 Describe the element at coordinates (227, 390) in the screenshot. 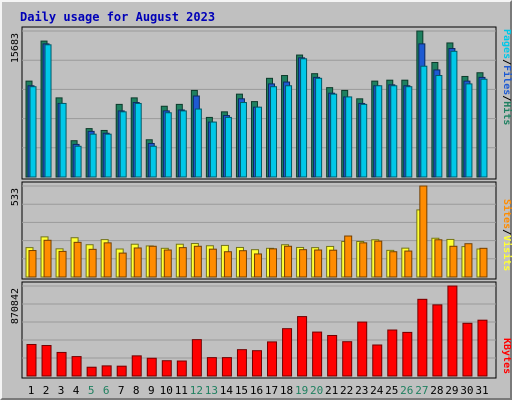

I see `day-label-14: 14` at that location.